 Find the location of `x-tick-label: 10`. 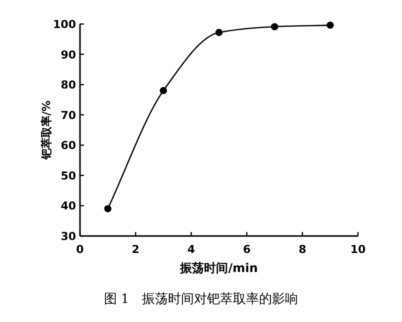

x-tick-label: 10 is located at coordinates (358, 249).